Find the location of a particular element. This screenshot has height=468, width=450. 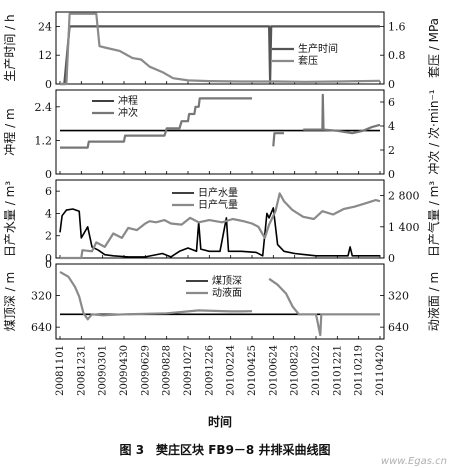

legend-label: 日产水量 is located at coordinates (218, 192).